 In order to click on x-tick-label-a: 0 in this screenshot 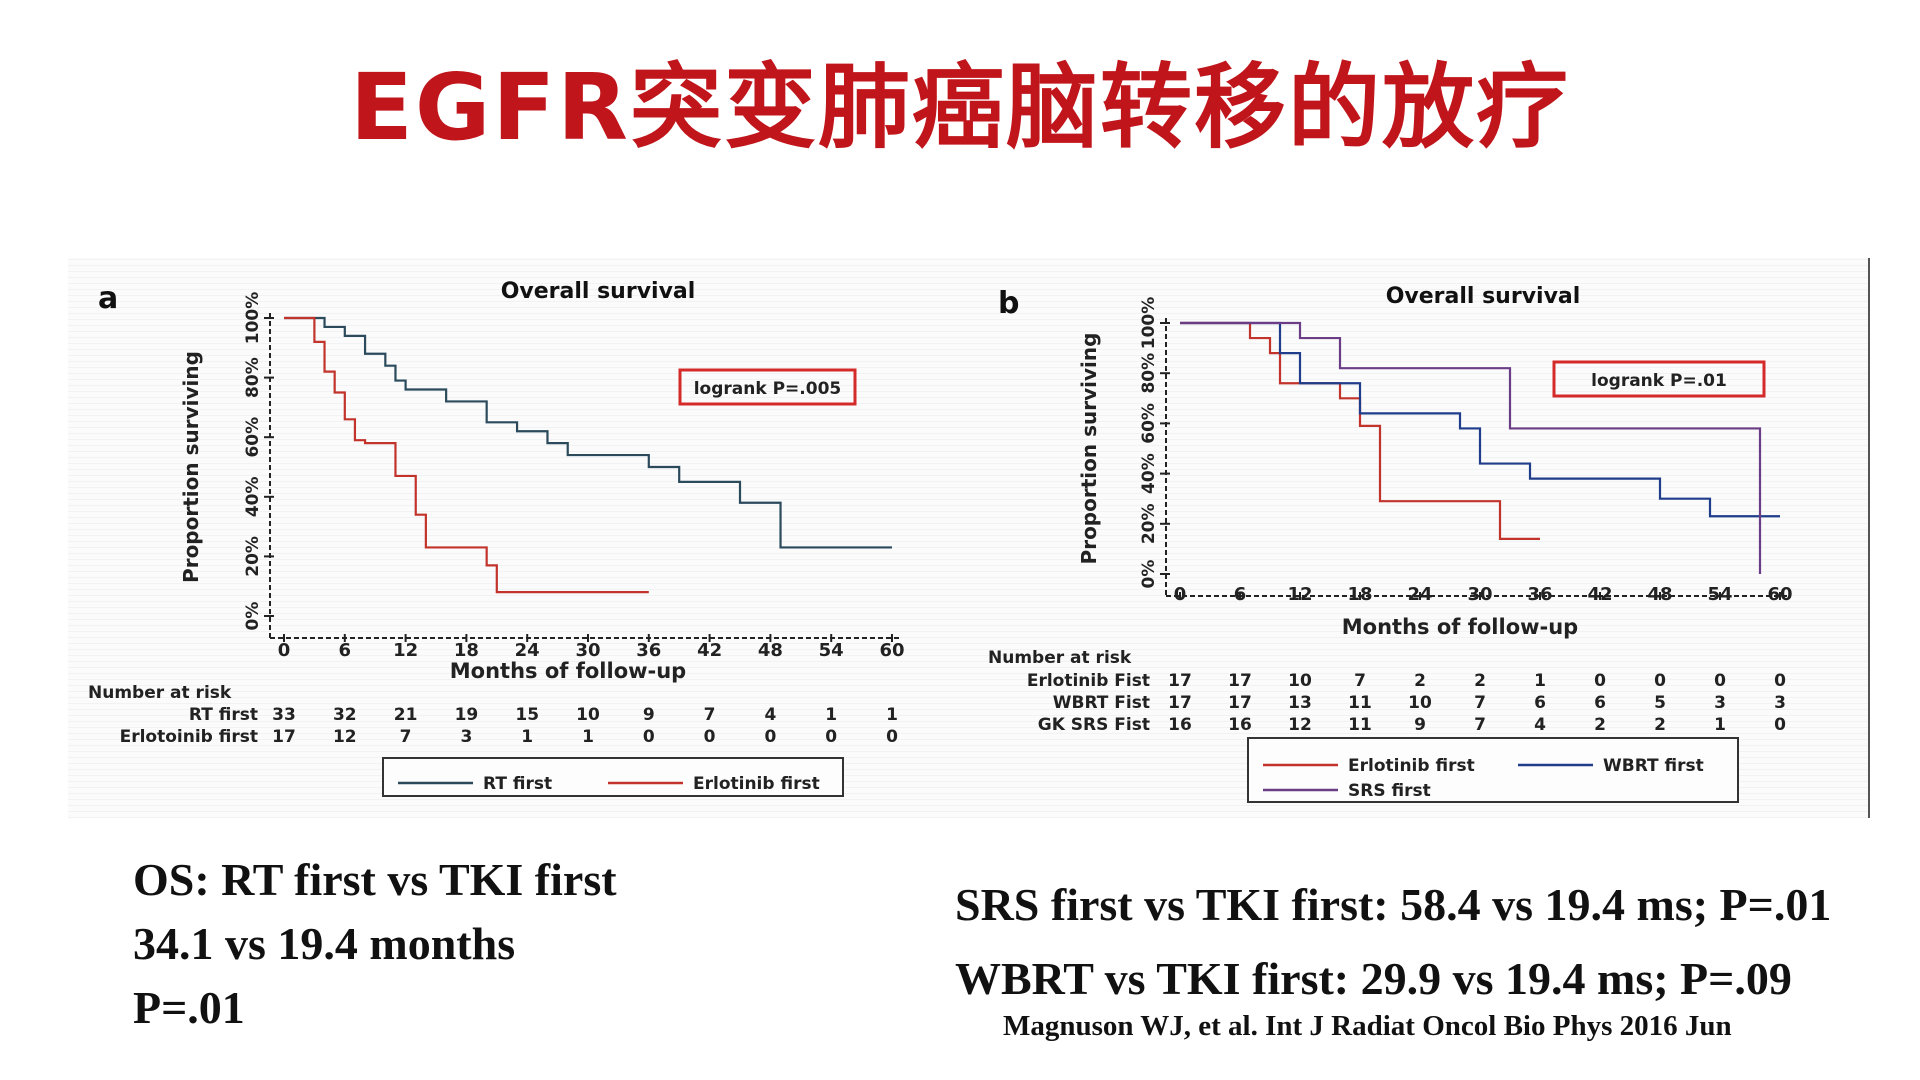, I will do `click(284, 650)`.